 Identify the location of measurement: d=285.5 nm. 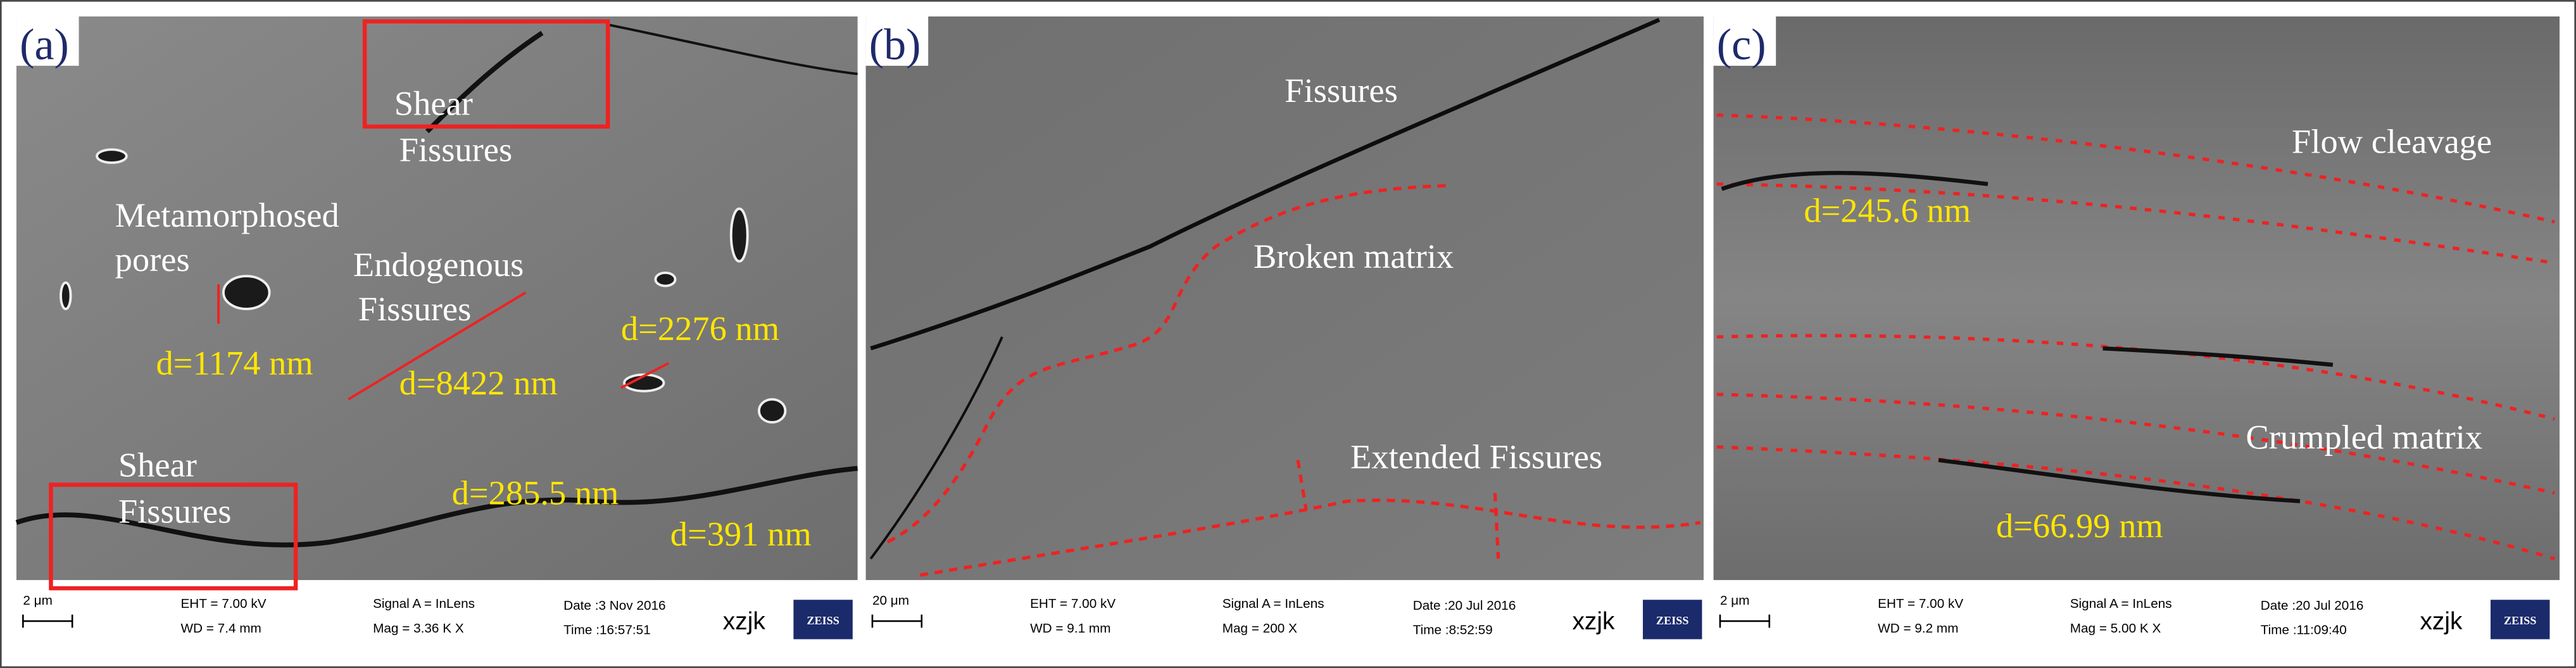
(535, 493).